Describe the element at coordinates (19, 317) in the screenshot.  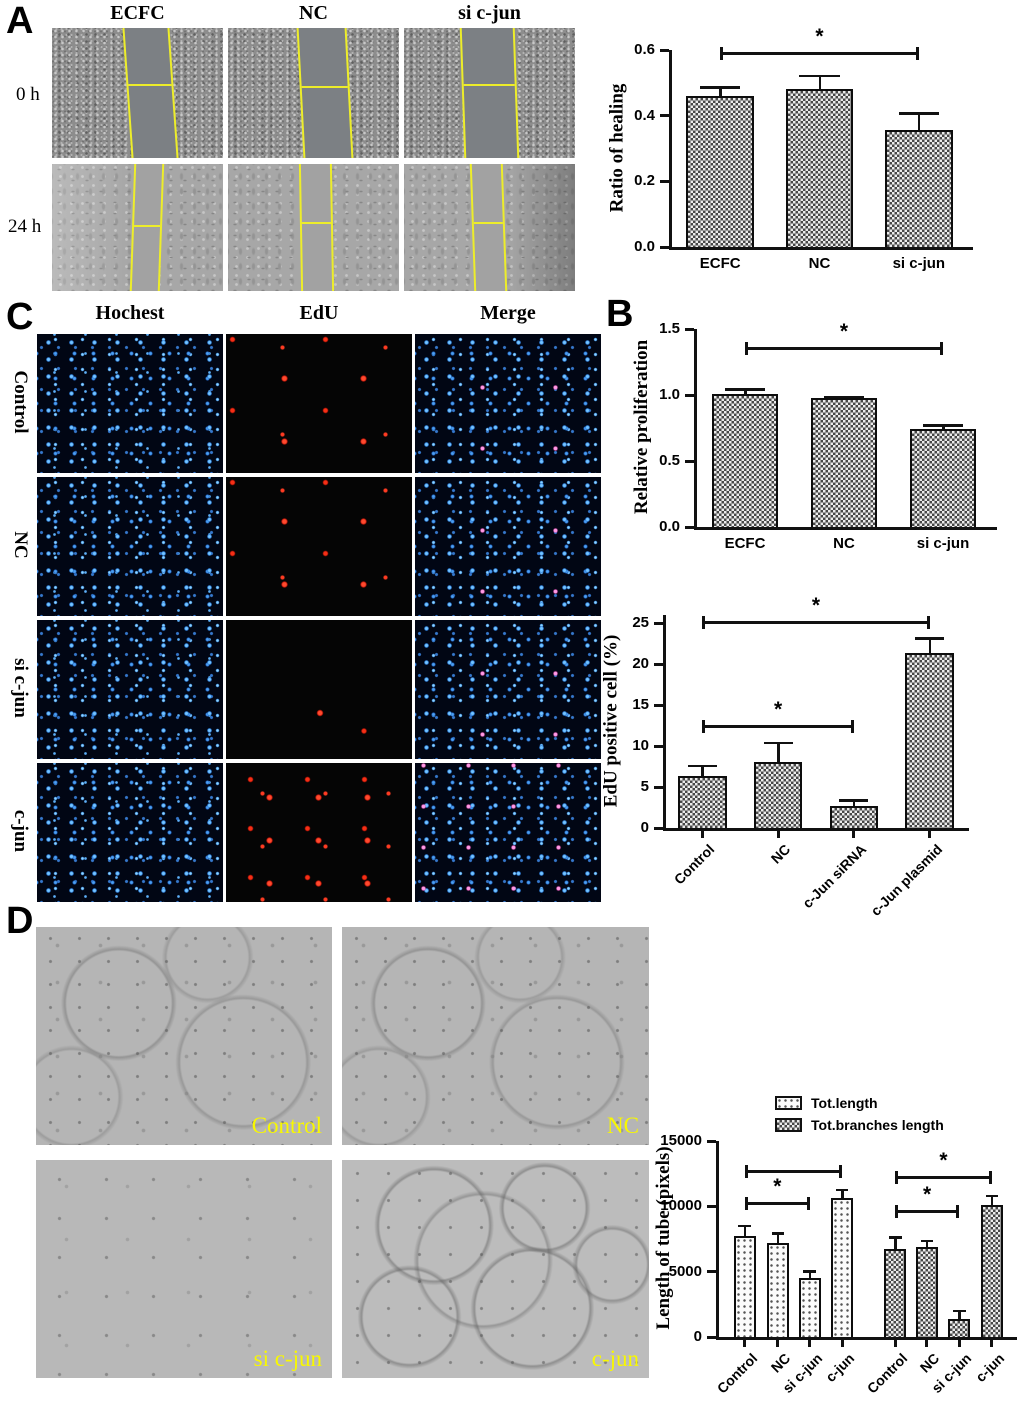
I see `panel-c-letter: C` at that location.